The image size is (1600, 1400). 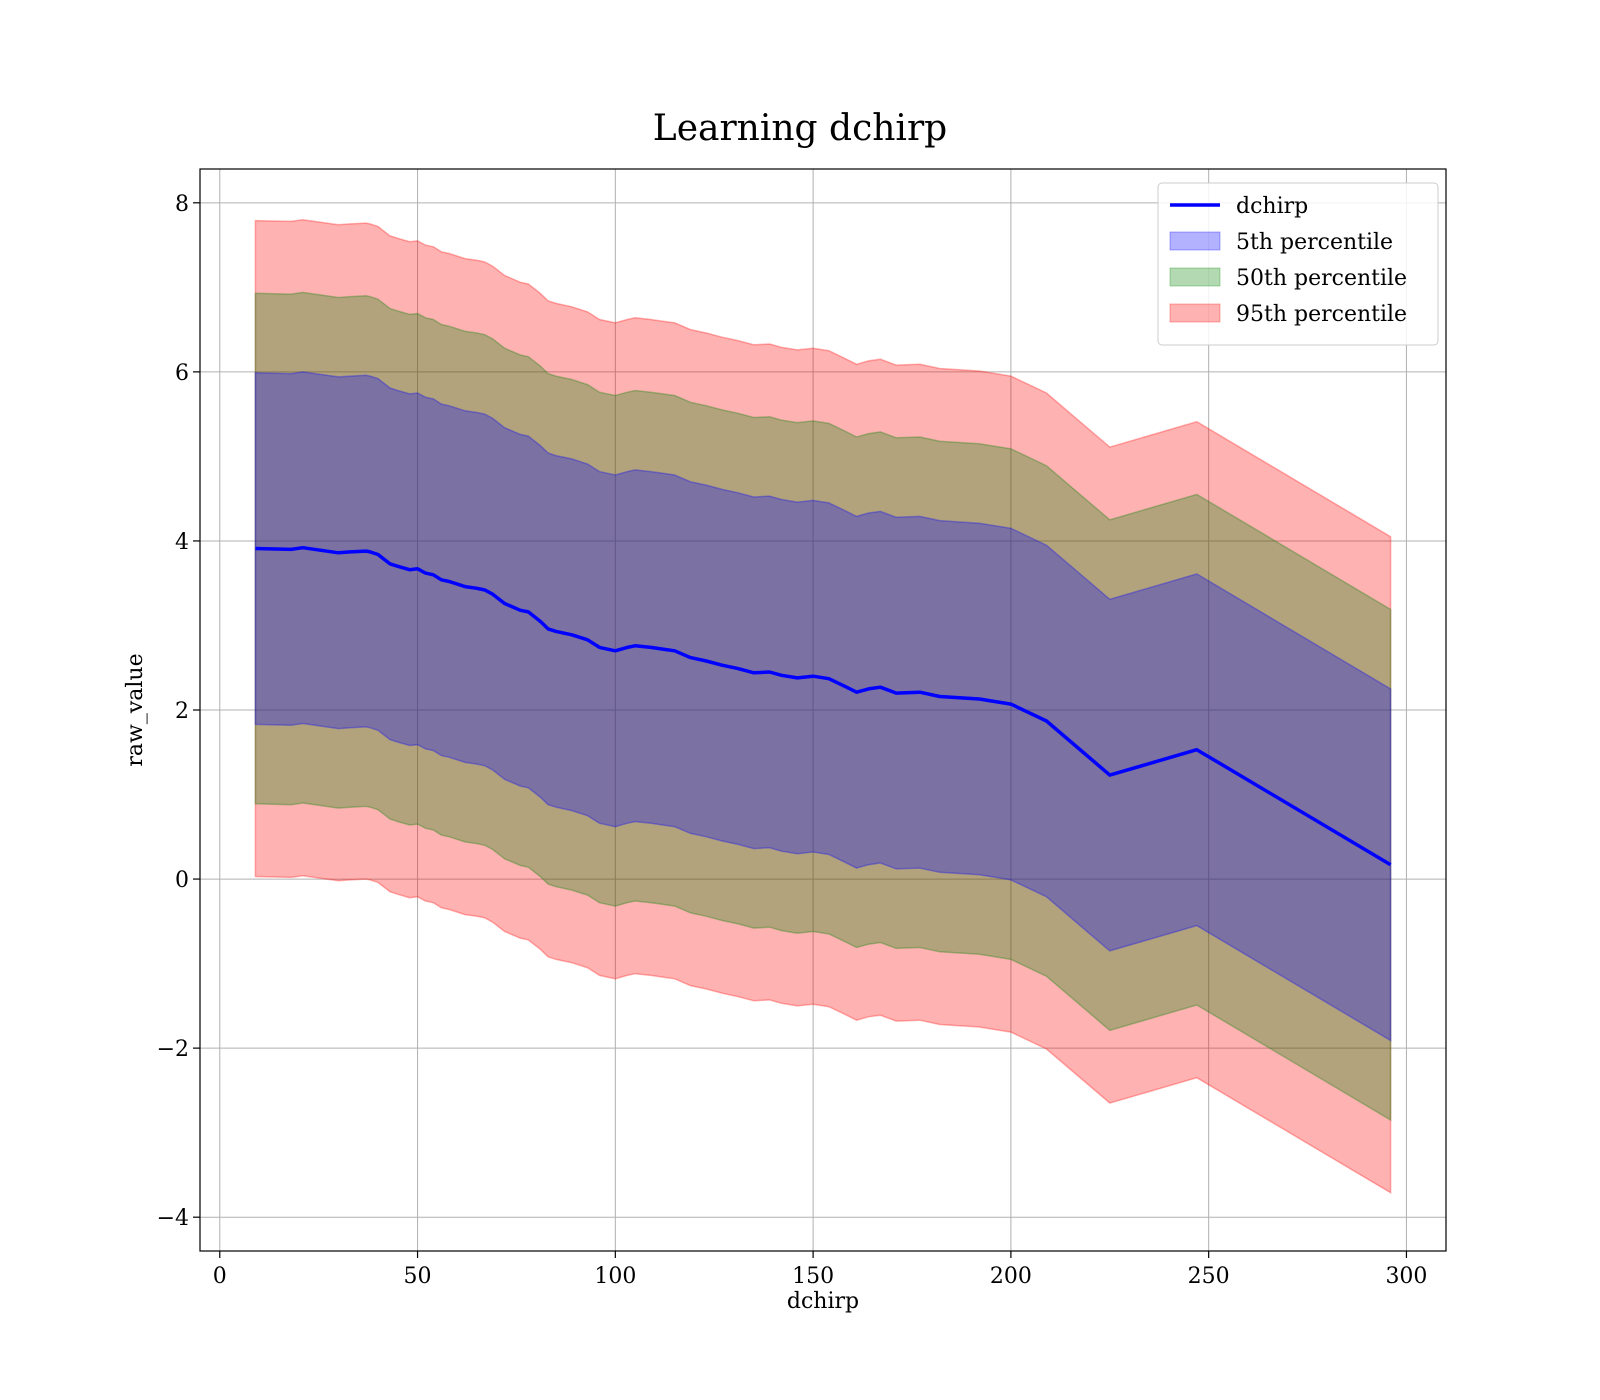 What do you see at coordinates (1195, 313) in the screenshot?
I see `legend-swatch-95th-percentile` at bounding box center [1195, 313].